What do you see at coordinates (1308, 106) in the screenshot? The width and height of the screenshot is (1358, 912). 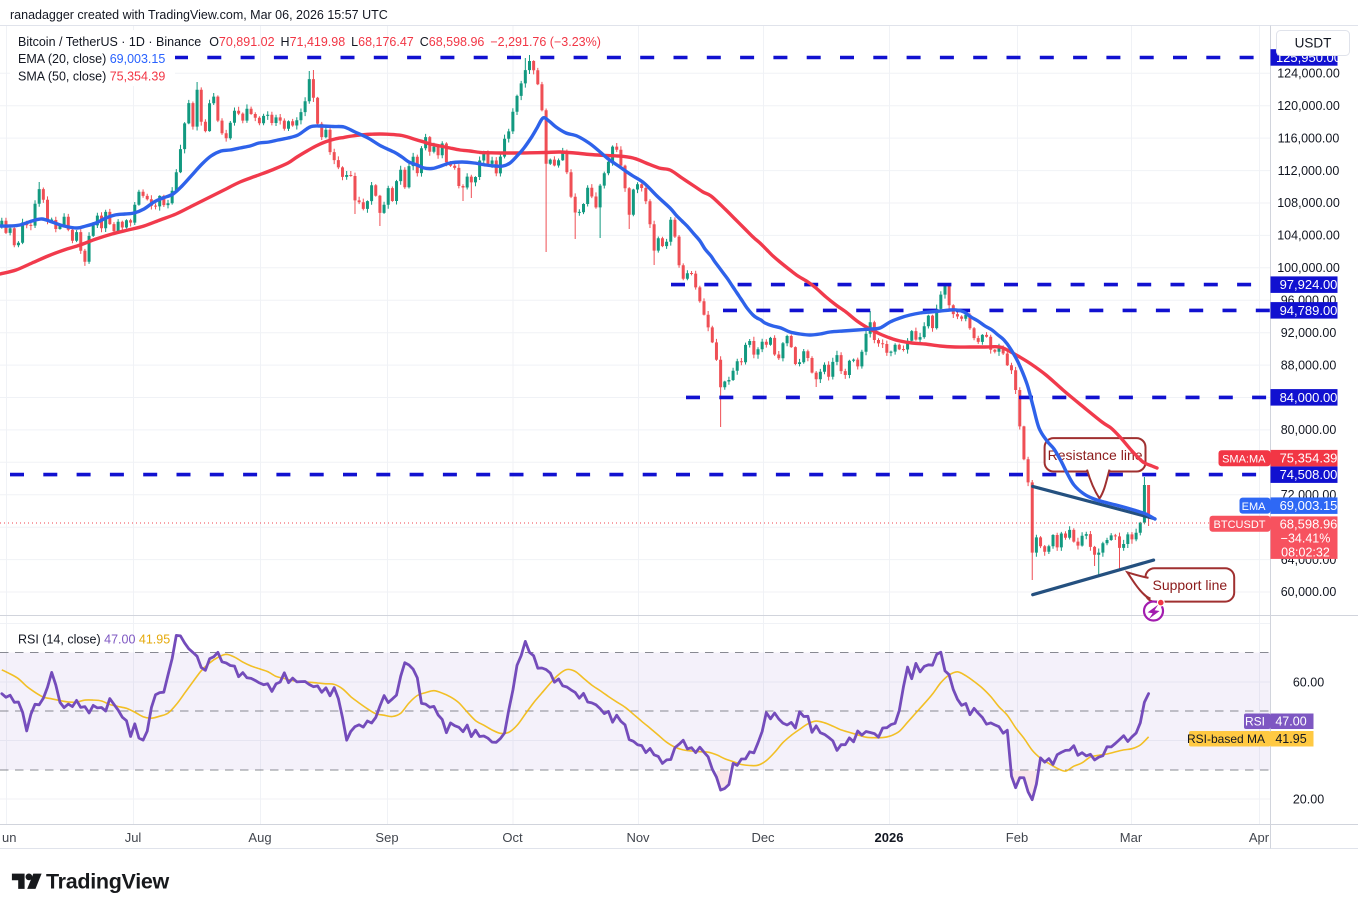 I see `svg-text: 120,000.00` at bounding box center [1308, 106].